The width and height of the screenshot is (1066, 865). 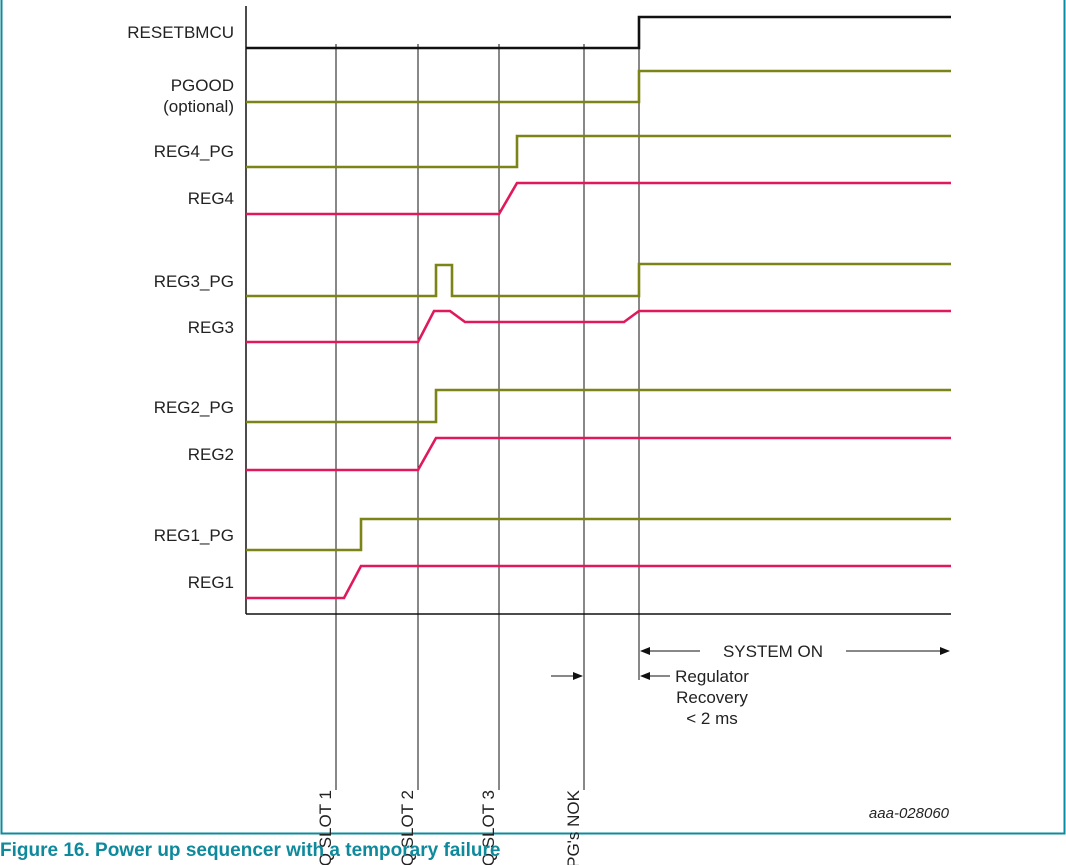 What do you see at coordinates (598, 582) in the screenshot?
I see `reg1-trace` at bounding box center [598, 582].